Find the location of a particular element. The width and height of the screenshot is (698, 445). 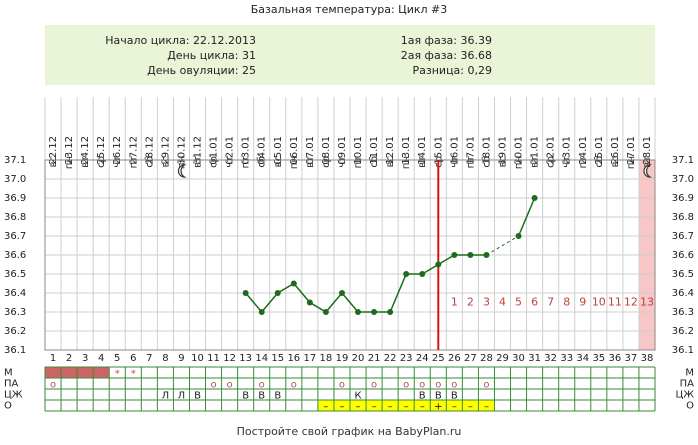

info-text: 1ая фаза: 36.39 is located at coordinates (446, 40).